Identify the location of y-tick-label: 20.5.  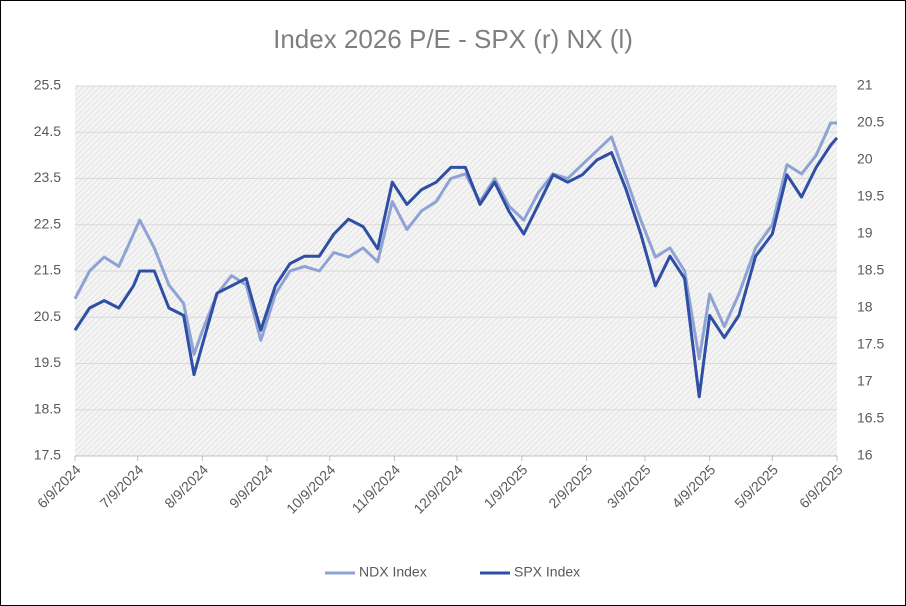
(47, 316).